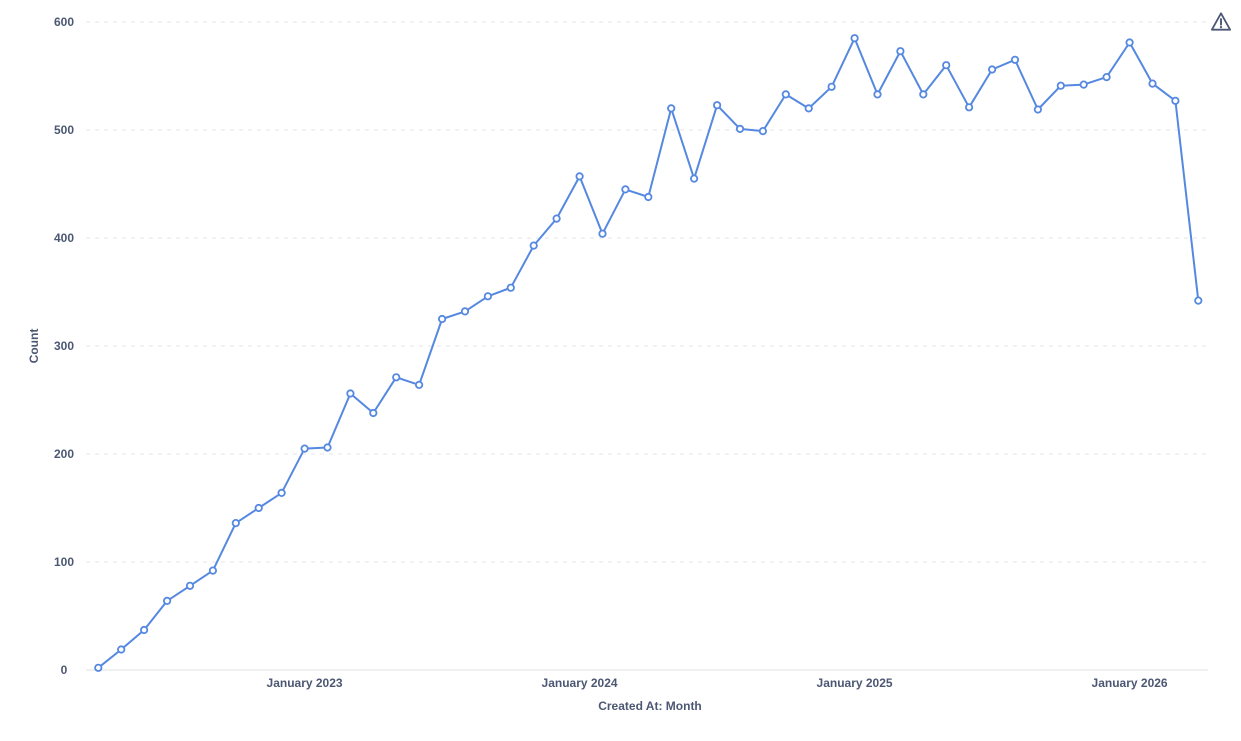  Describe the element at coordinates (305, 683) in the screenshot. I see `x-tick-label: January 2023` at that location.